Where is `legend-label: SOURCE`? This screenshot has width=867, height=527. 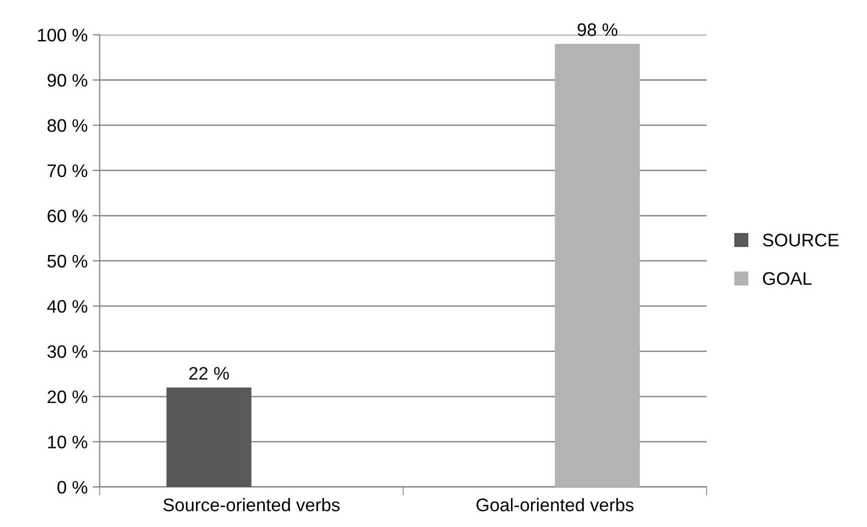
legend-label: SOURCE is located at coordinates (800, 240).